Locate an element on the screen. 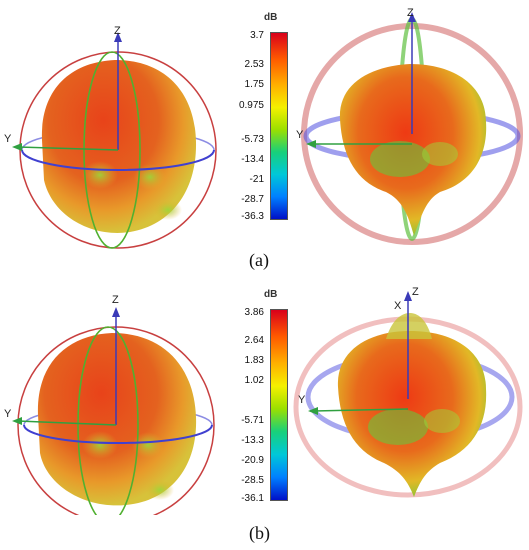  scale-tick: 0.975 is located at coordinates (251, 105).